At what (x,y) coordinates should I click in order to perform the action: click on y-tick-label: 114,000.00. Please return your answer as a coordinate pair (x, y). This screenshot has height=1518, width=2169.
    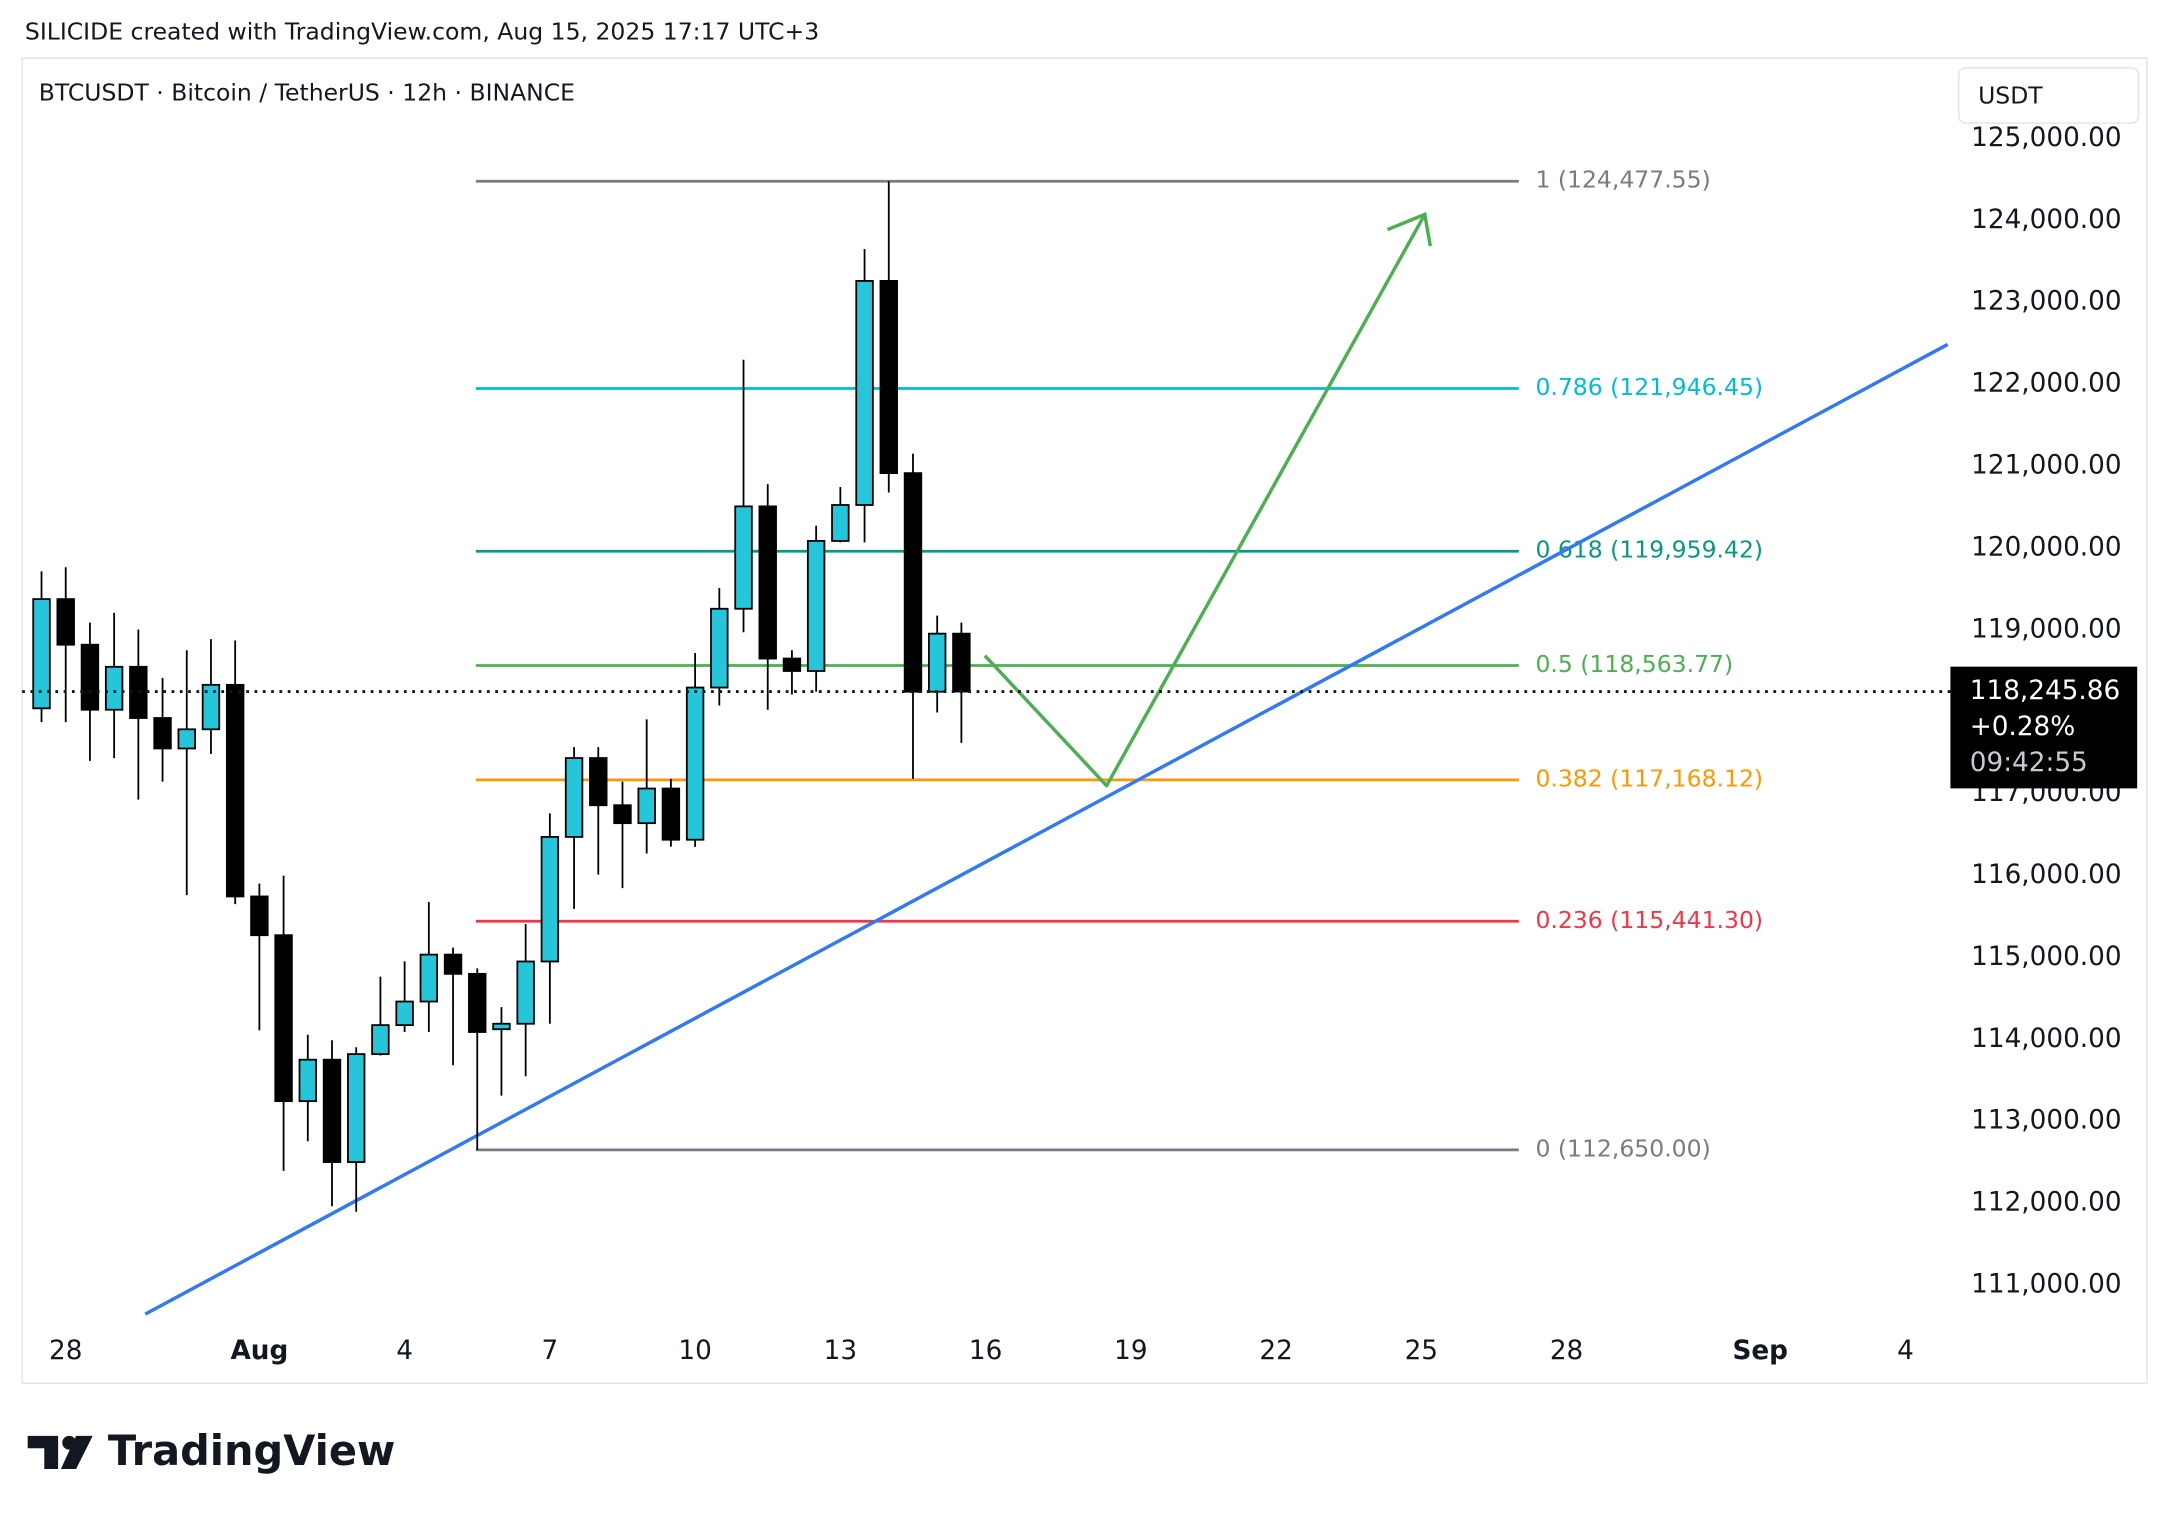
    Looking at the image, I should click on (2046, 1039).